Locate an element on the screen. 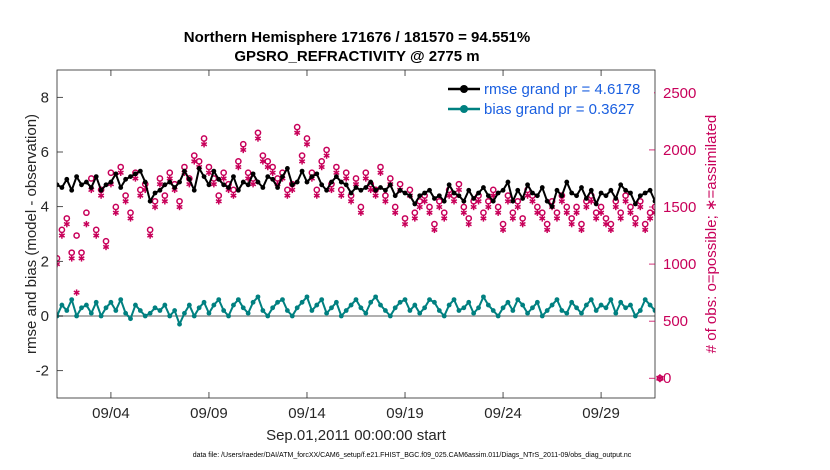  x-tick-label: 09/19 is located at coordinates (405, 413).